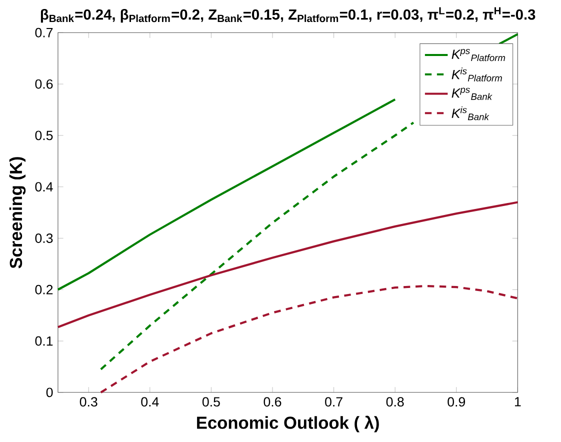 The image size is (561, 442). I want to click on y-tick-label: 0.7, so click(44, 33).